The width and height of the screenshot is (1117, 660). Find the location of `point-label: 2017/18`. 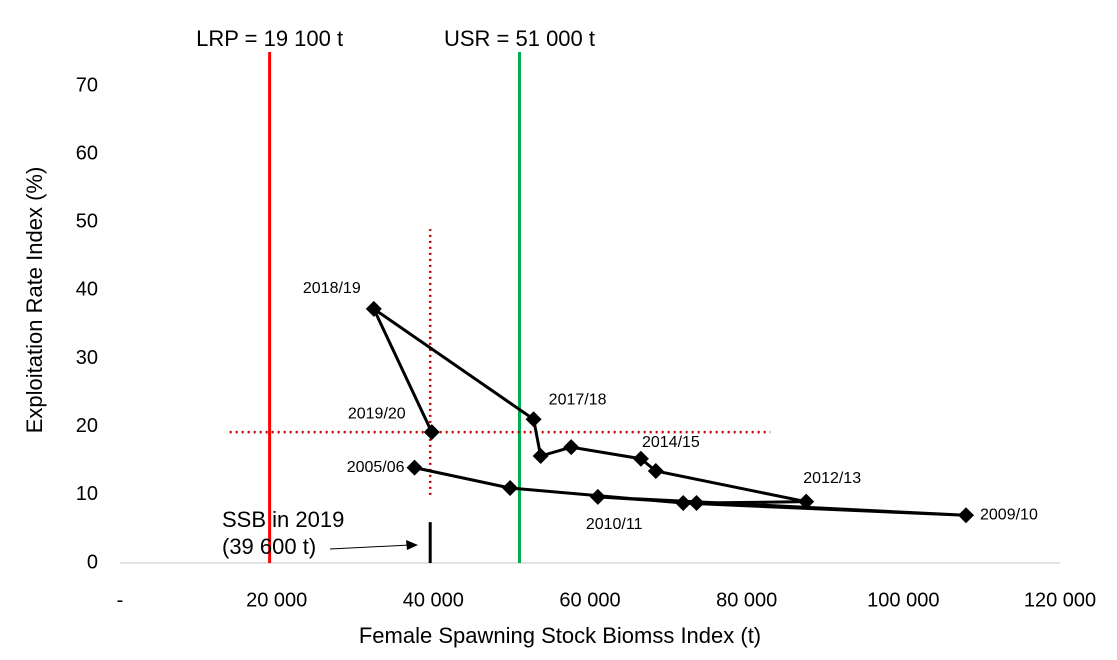

point-label: 2017/18 is located at coordinates (578, 399).